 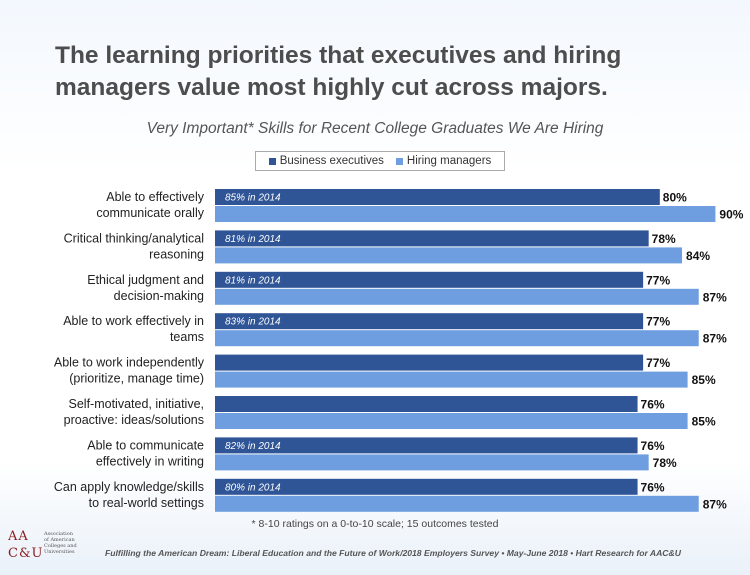 What do you see at coordinates (253, 322) in the screenshot?
I see `annotation-2014: 83% in 2014` at bounding box center [253, 322].